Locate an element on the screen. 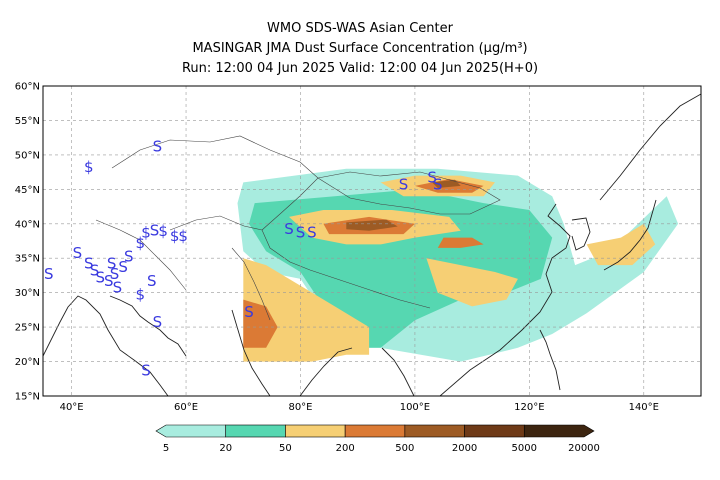 The image size is (720, 480). lat-tick-label: 30°N is located at coordinates (27, 293).